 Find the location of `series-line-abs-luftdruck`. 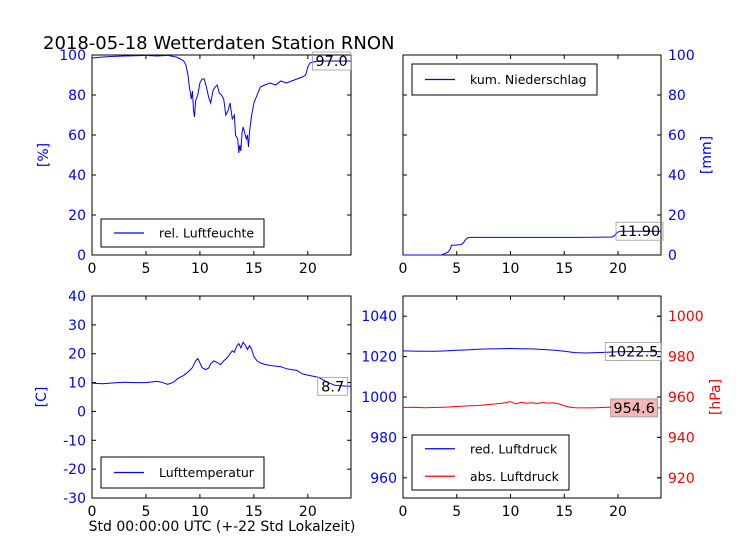

series-line-abs-luftdruck is located at coordinates (531, 405).